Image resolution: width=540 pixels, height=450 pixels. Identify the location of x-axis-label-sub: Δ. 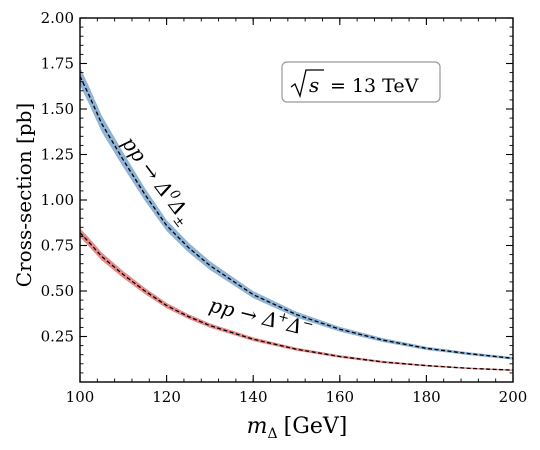
(273, 434).